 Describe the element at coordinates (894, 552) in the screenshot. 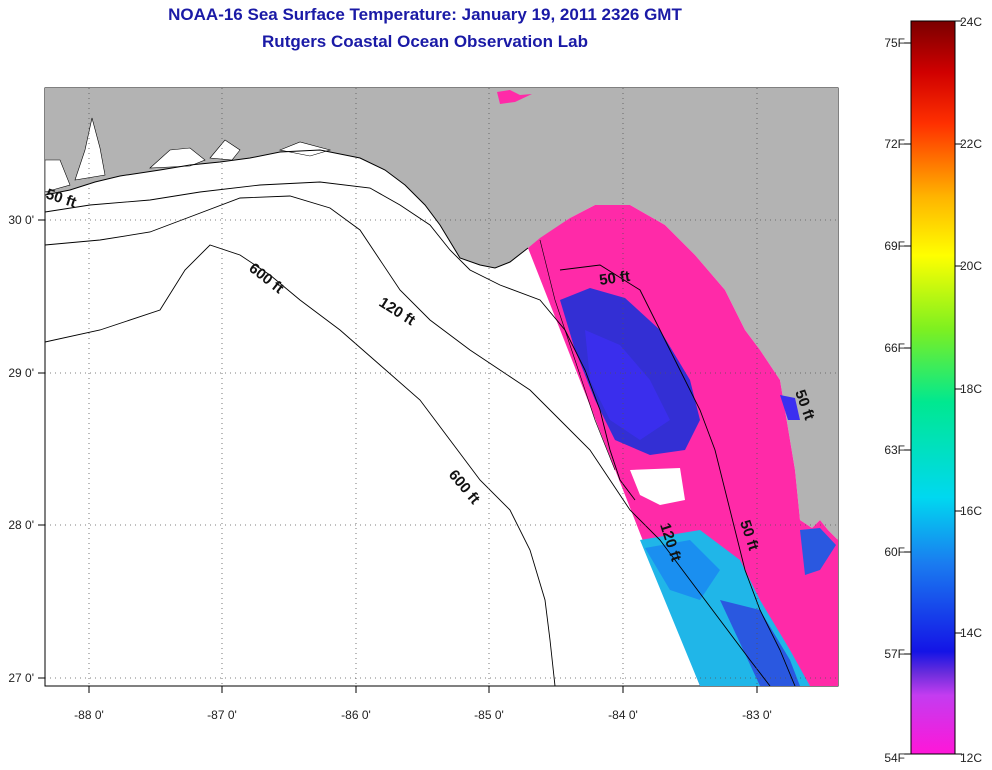

I see `fahrenheit-label: 60F` at that location.